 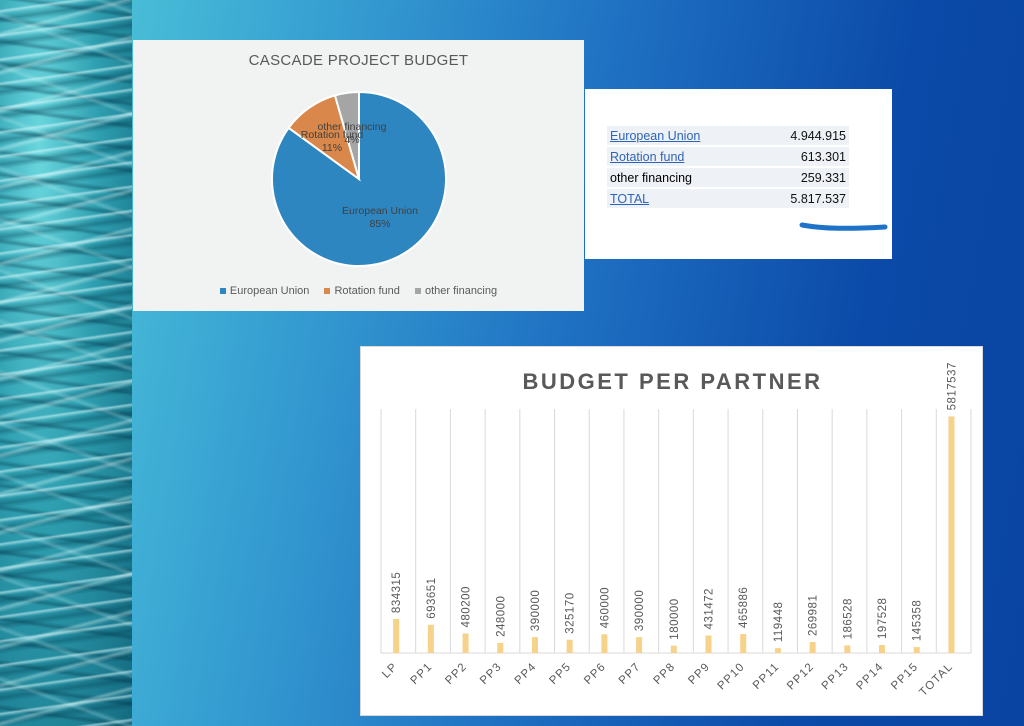 I want to click on bar-pp12, so click(x=812, y=647).